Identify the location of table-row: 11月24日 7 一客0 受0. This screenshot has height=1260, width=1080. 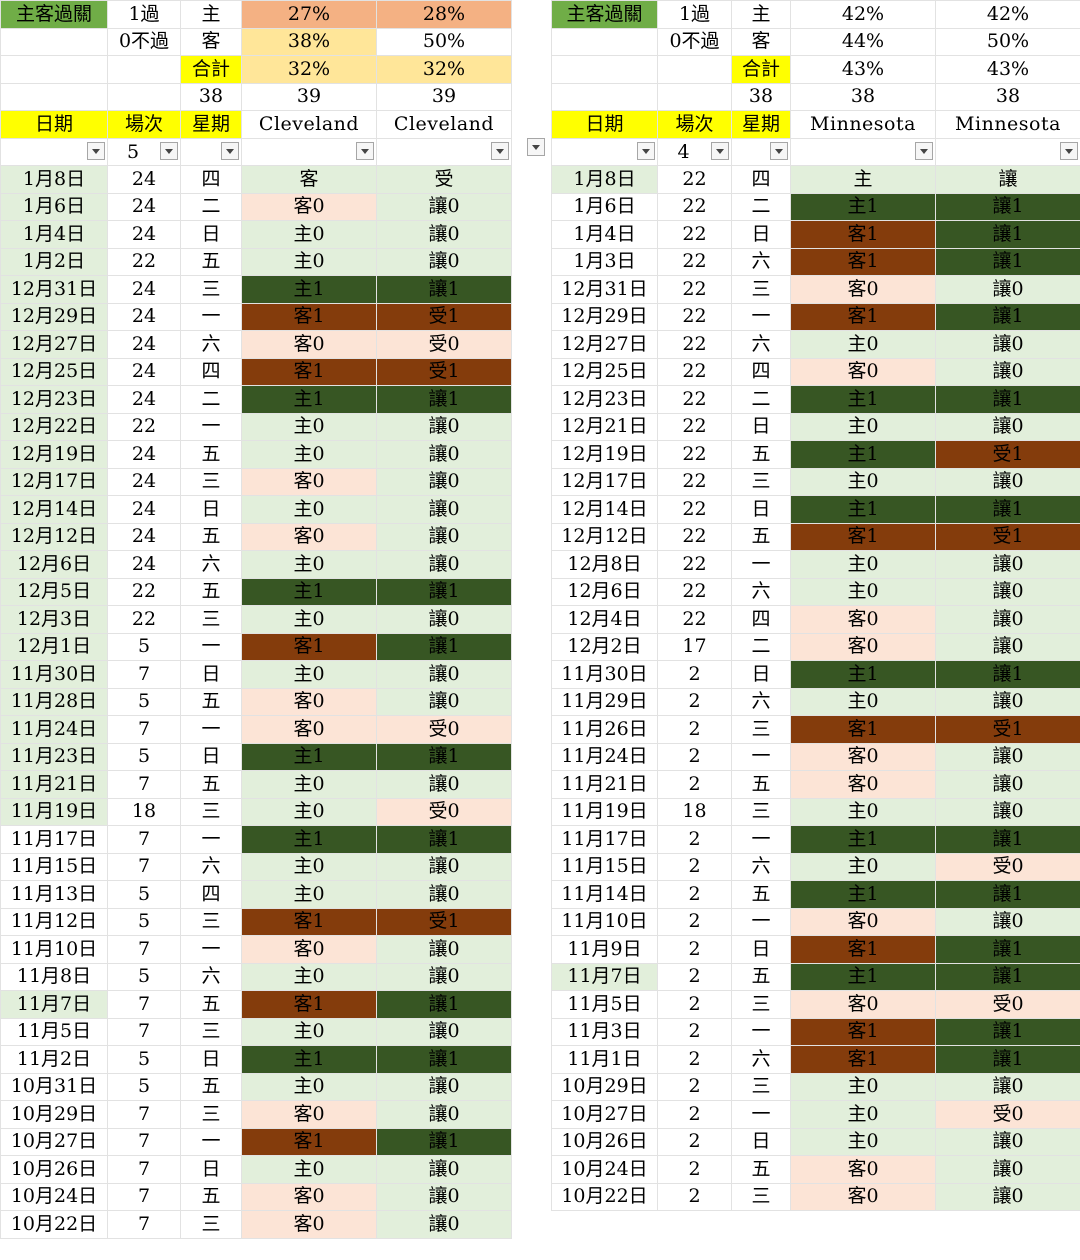
(256, 729).